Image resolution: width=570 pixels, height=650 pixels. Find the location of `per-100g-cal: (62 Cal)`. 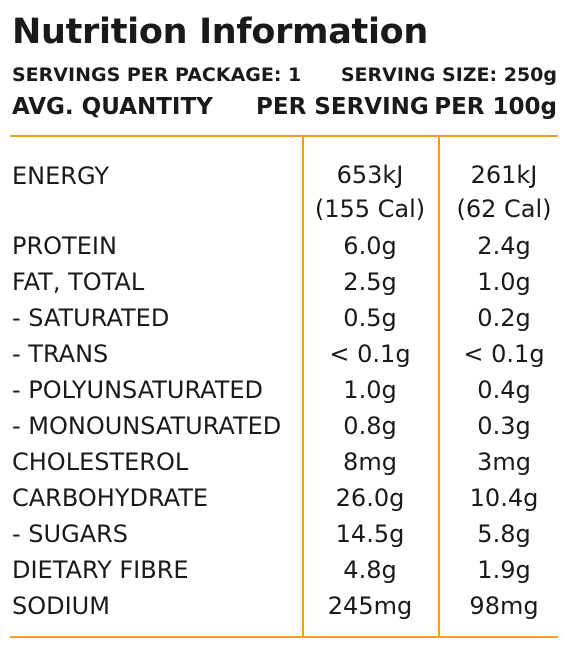

per-100g-cal: (62 Cal) is located at coordinates (504, 209).